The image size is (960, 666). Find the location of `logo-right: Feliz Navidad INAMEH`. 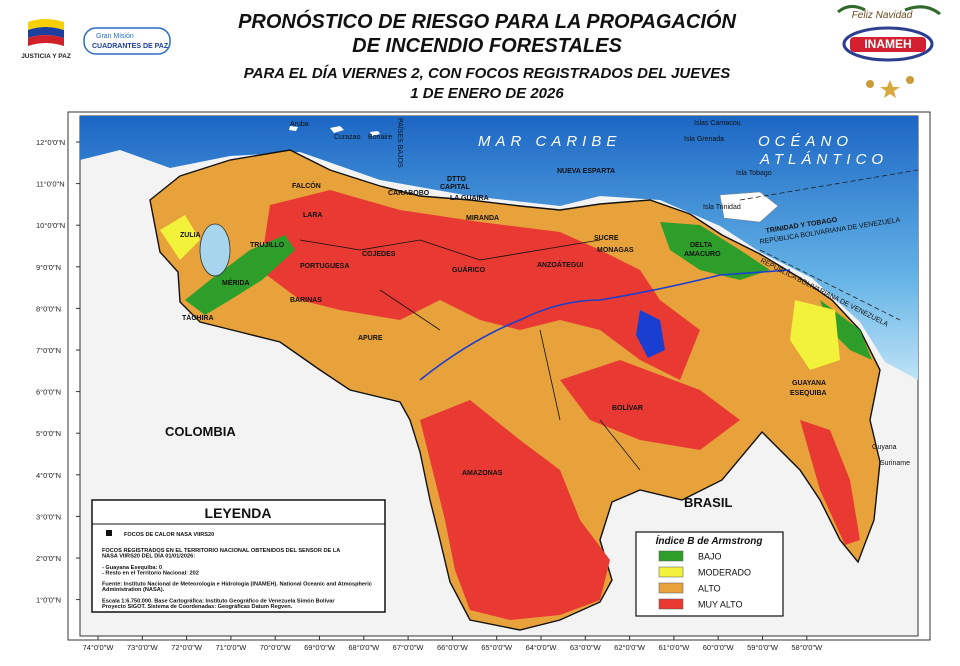

logo-right: Feliz Navidad INAMEH is located at coordinates (889, 51).